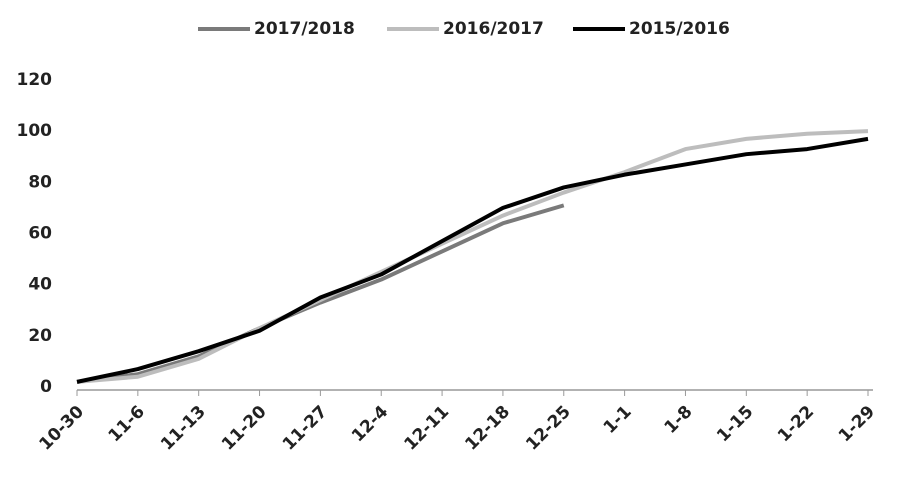 The width and height of the screenshot is (899, 480). Describe the element at coordinates (487, 428) in the screenshot. I see `x-tick-label: 12-18` at that location.